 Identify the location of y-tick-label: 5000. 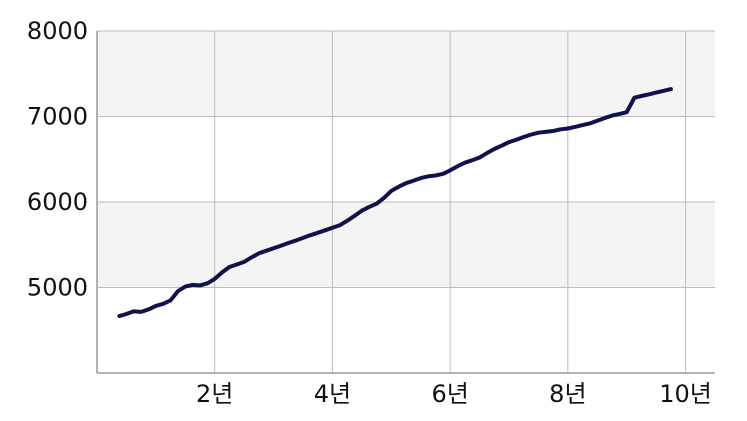
(57, 288).